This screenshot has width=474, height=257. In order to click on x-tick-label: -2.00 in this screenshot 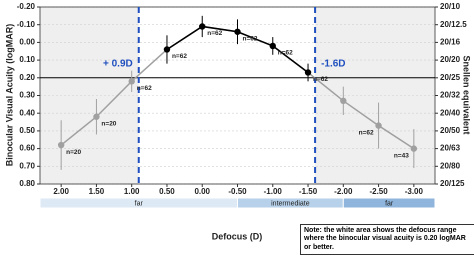, I will do `click(343, 191)`.